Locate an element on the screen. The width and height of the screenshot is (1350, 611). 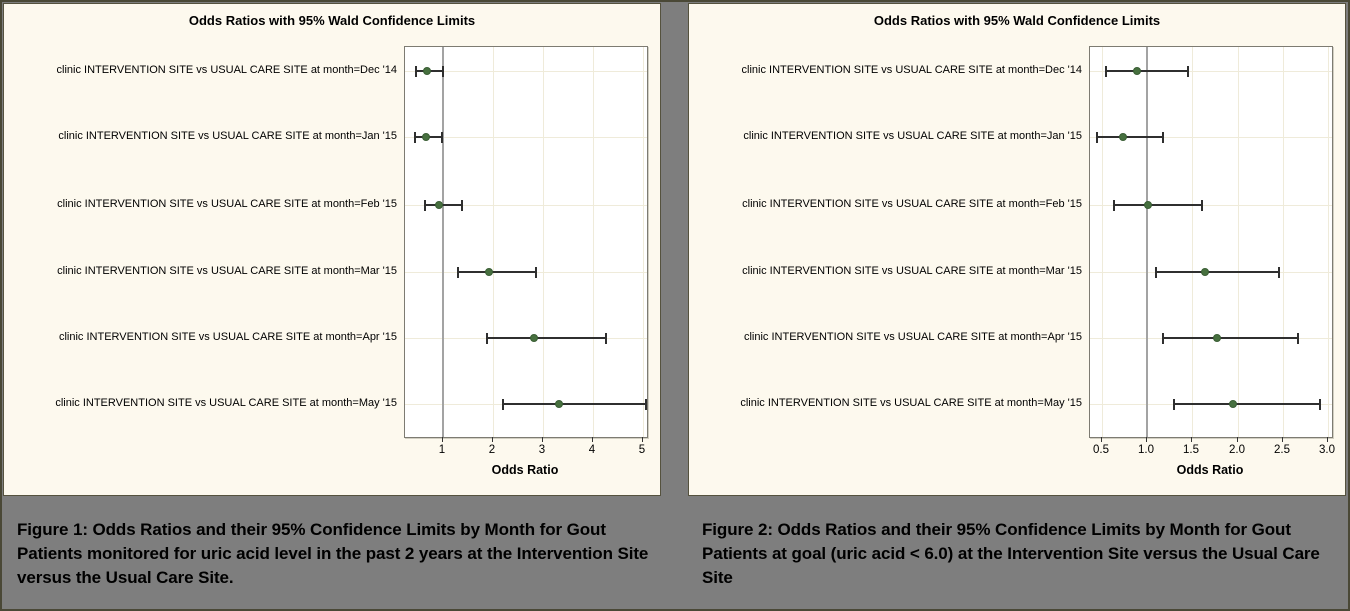
x-tick-label: 2.5 is located at coordinates (1282, 450).